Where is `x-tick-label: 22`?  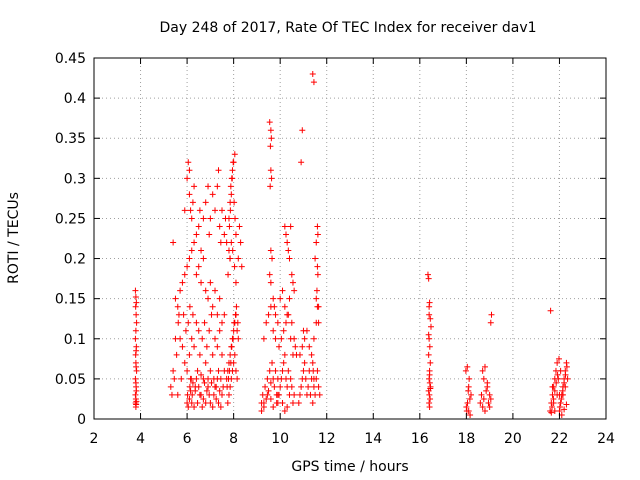
x-tick-label: 22 is located at coordinates (560, 439).